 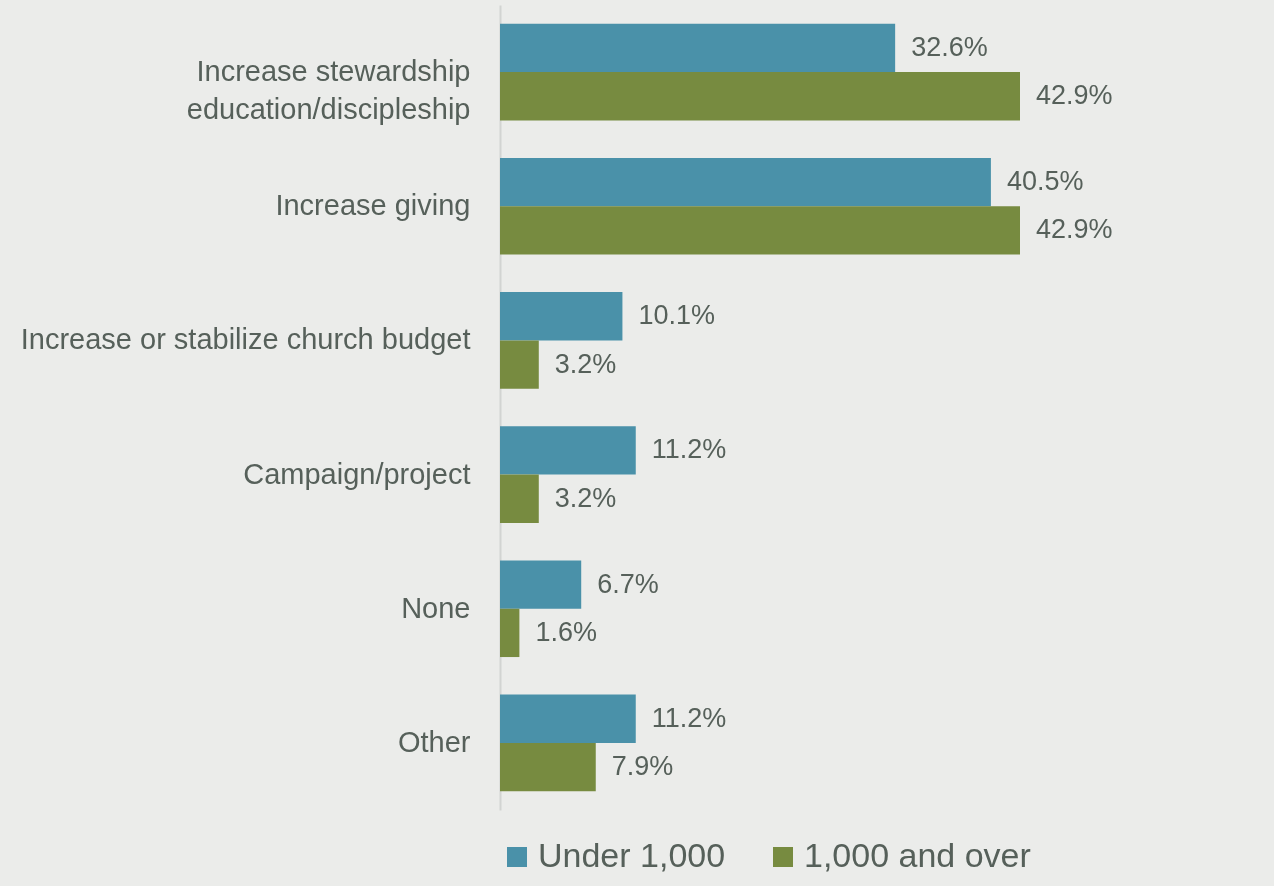 I want to click on data-label: 32.6%, so click(x=949, y=46).